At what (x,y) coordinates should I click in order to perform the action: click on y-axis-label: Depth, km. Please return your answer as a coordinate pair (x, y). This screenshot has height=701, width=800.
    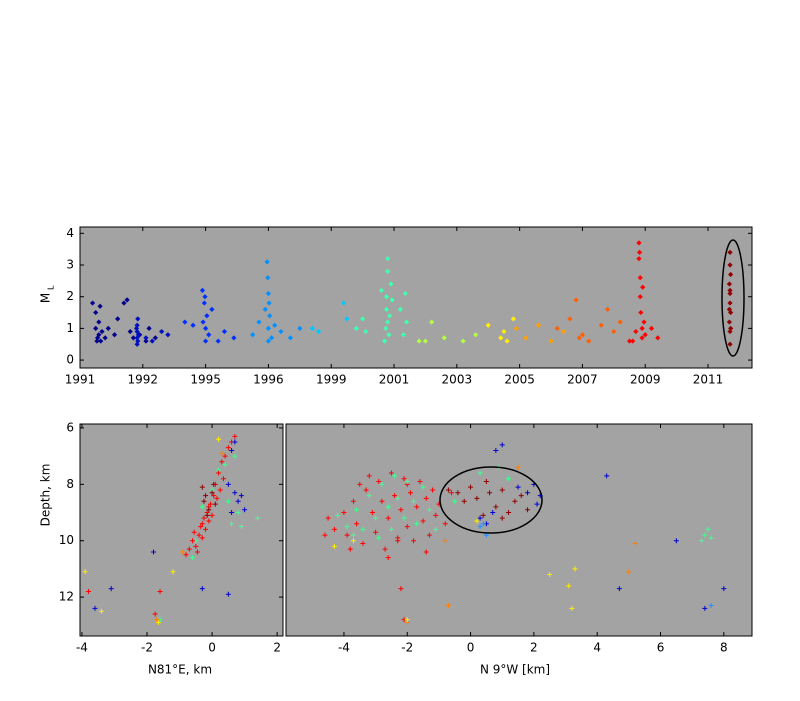
    Looking at the image, I should click on (46, 495).